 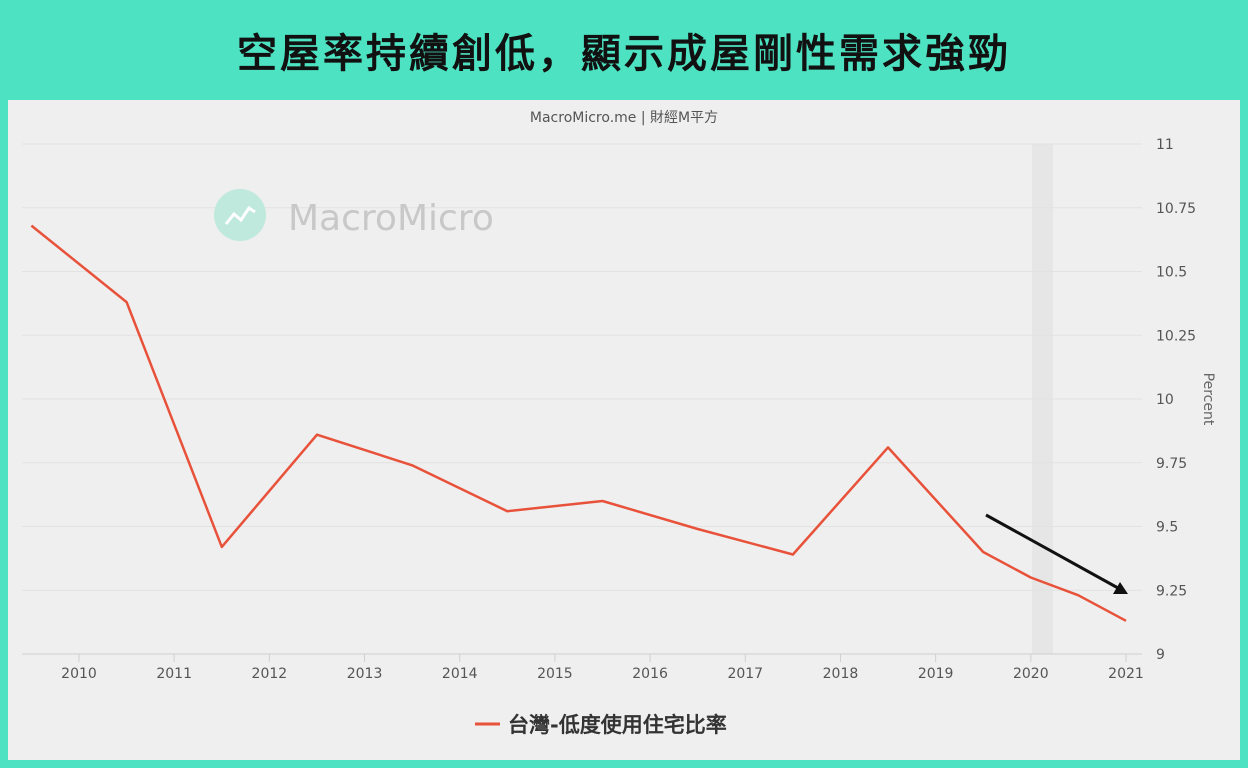 I want to click on x-tick-label: 2021, so click(x=1126, y=674).